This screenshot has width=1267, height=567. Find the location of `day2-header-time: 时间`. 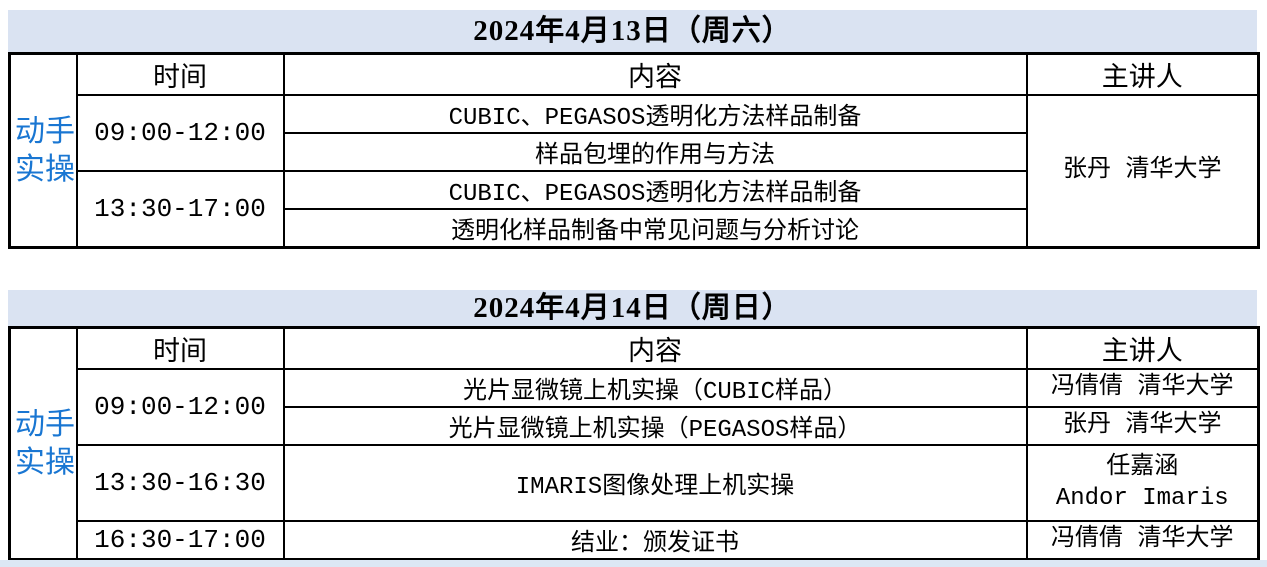

day2-header-time: 时间 is located at coordinates (180, 348).